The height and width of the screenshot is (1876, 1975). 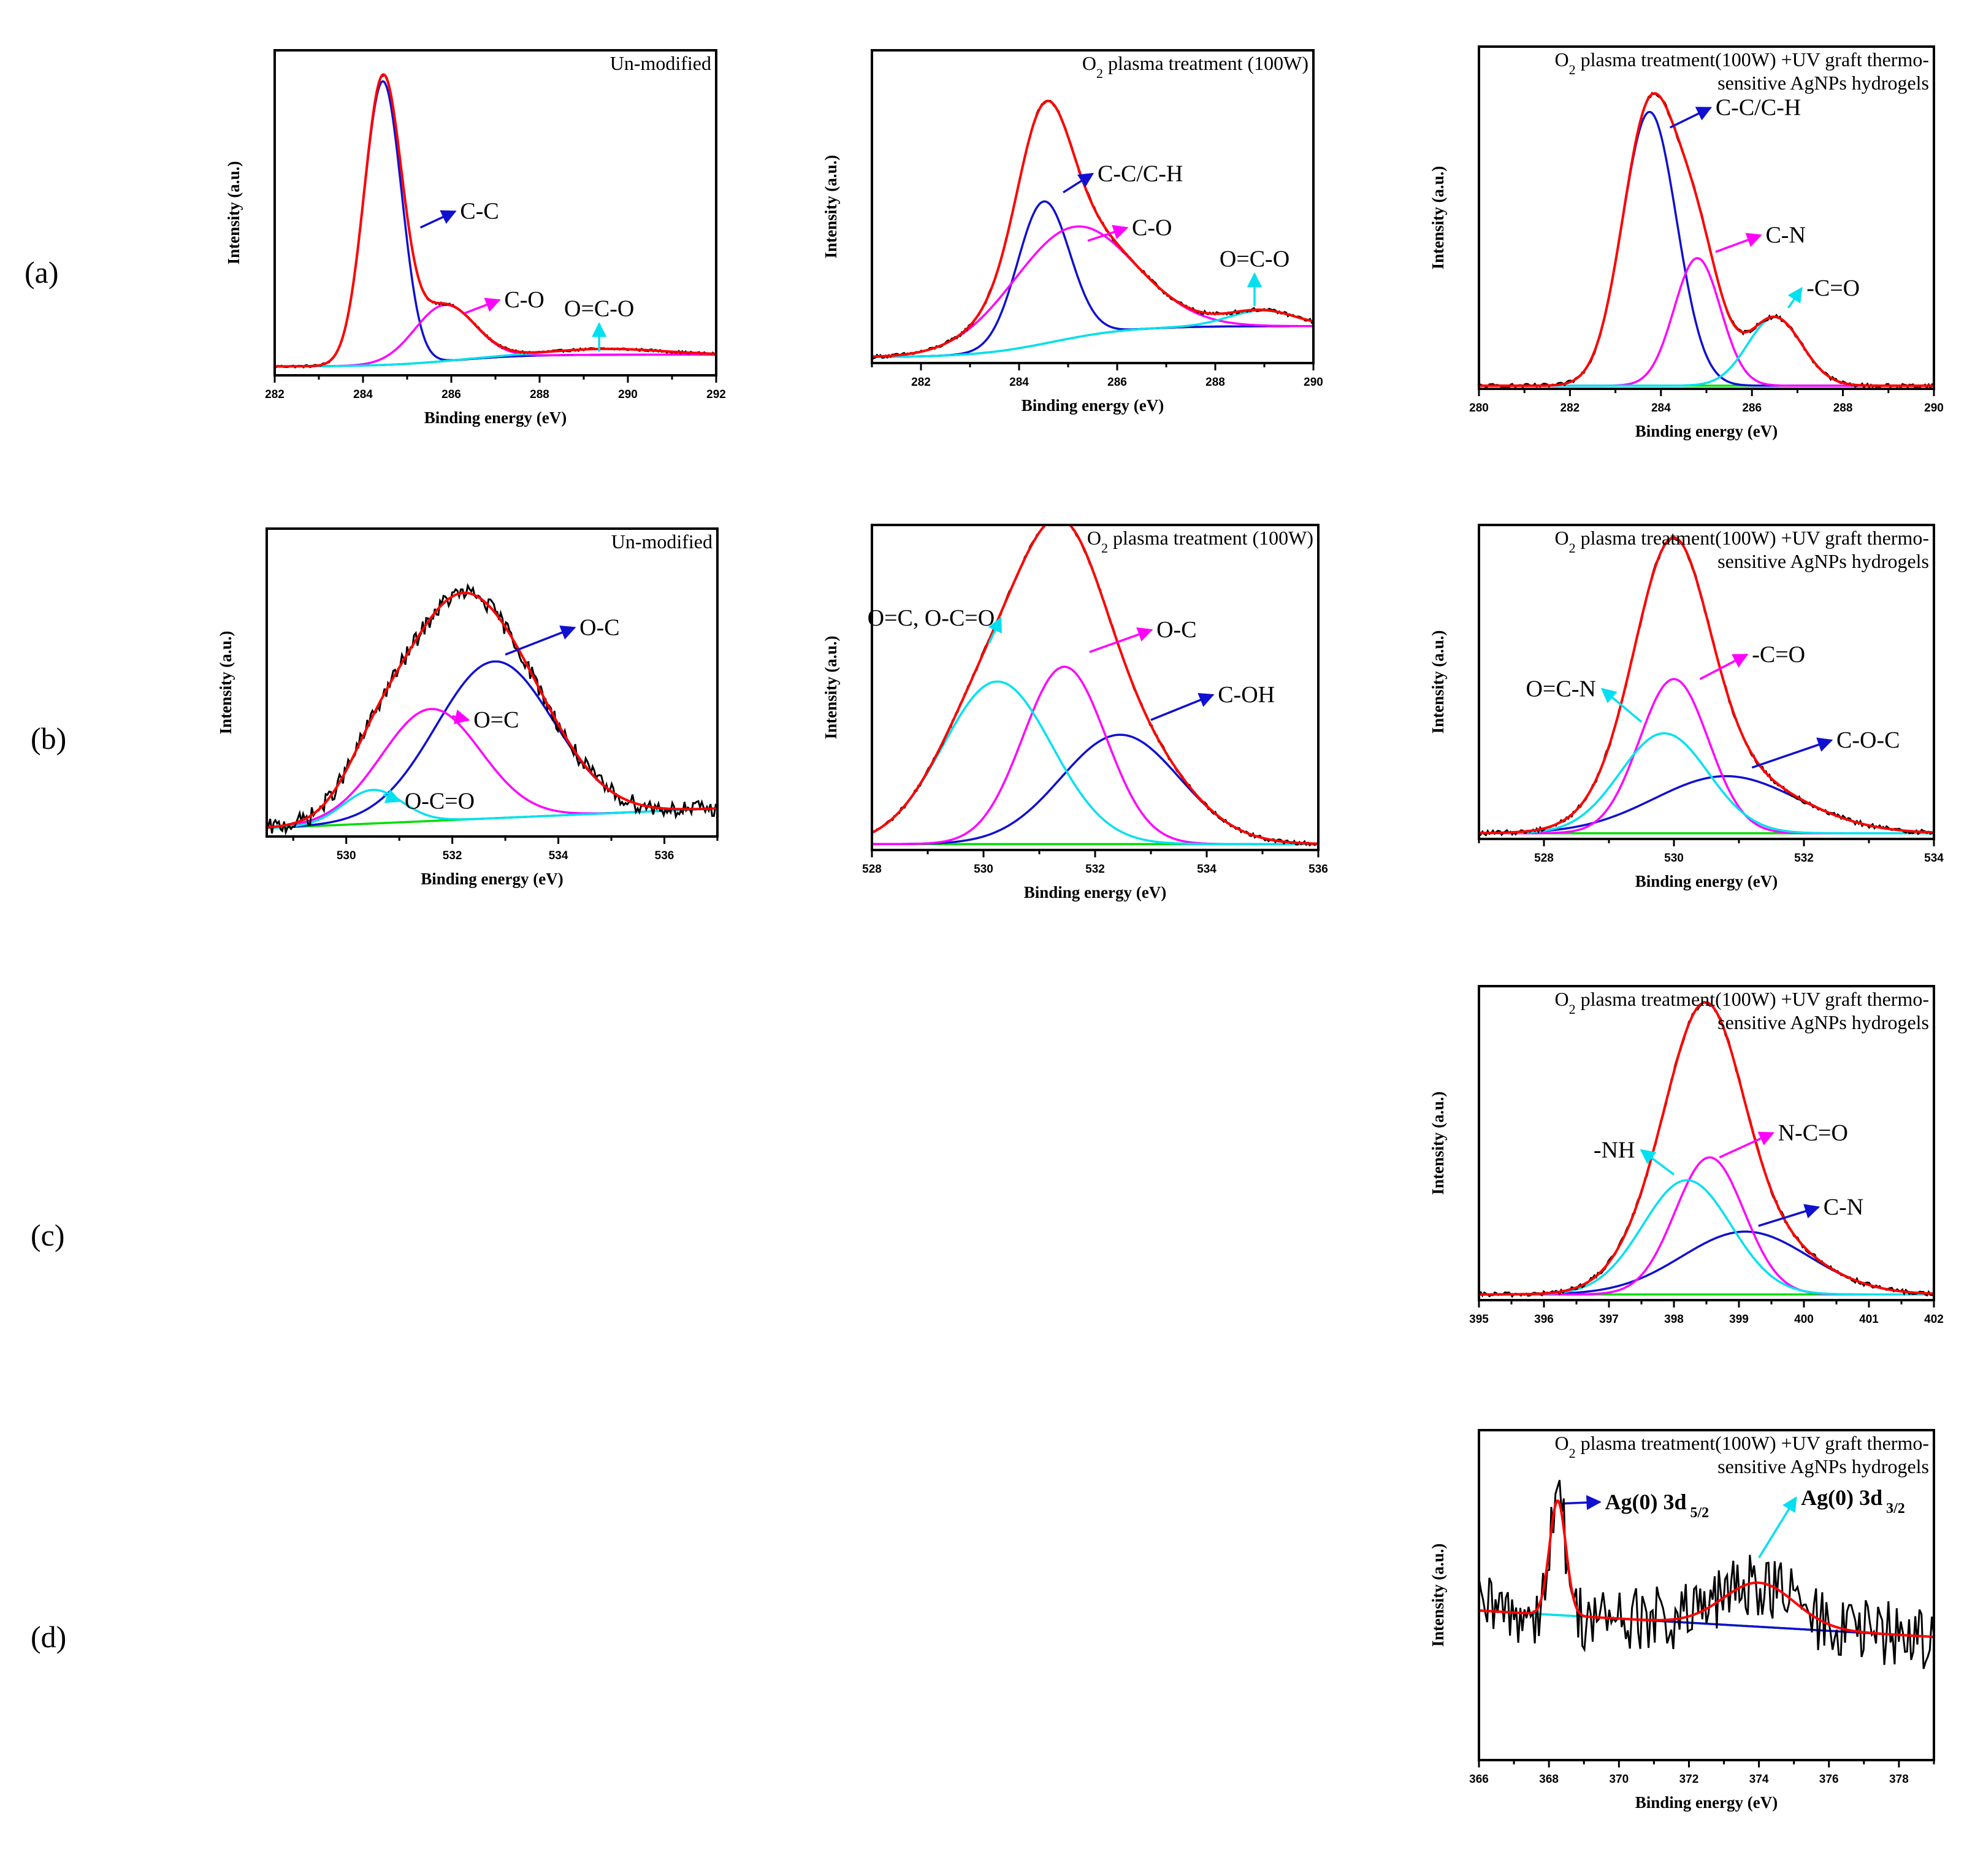 I want to click on raw-spectrum-line, so click(x=1706, y=1149).